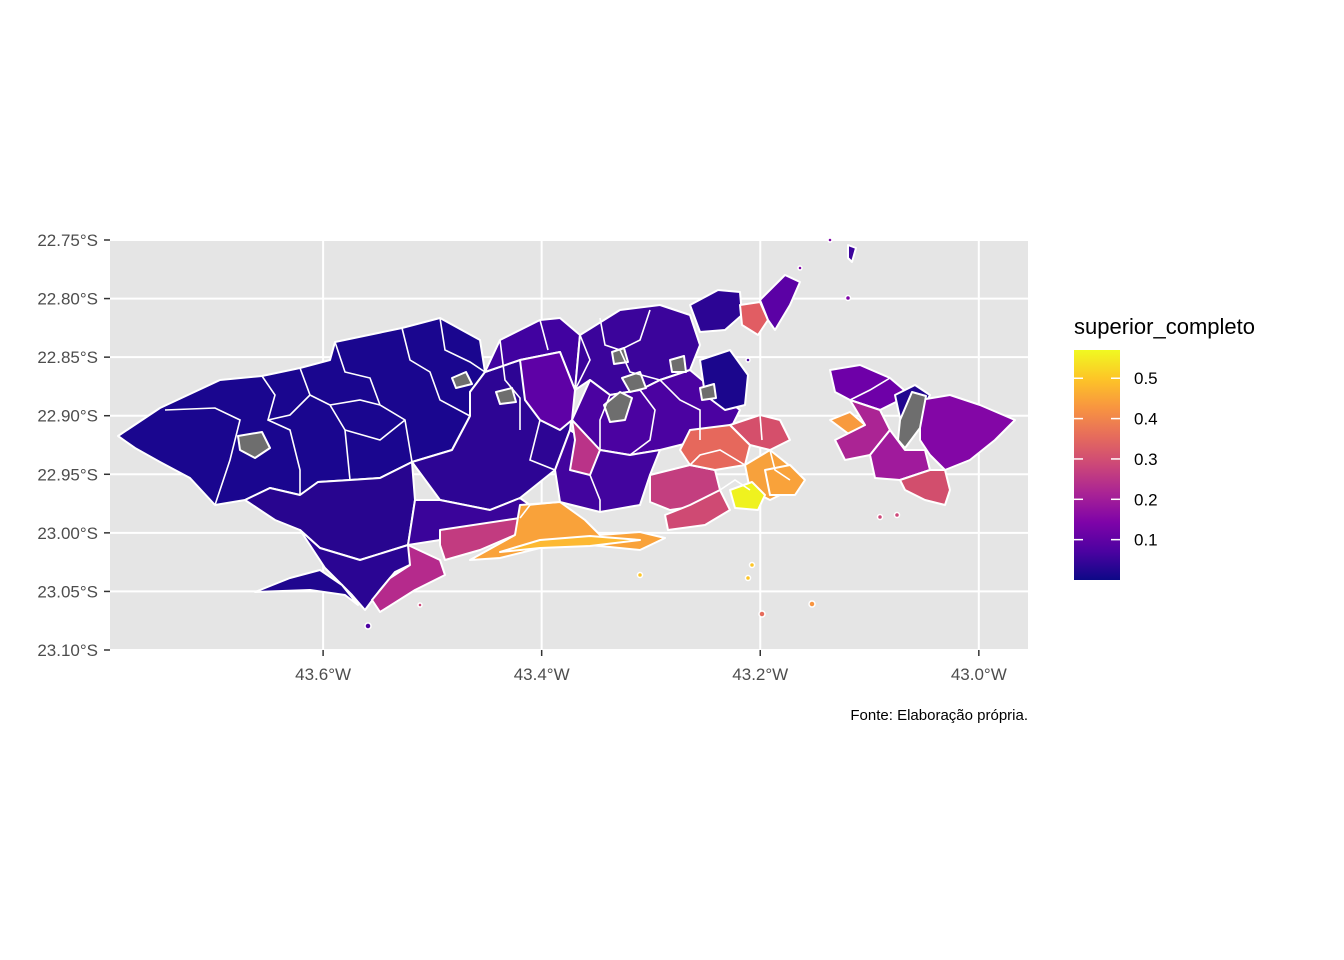 The height and width of the screenshot is (960, 1344). What do you see at coordinates (852, 253) in the screenshot?
I see `region-paqueta` at bounding box center [852, 253].